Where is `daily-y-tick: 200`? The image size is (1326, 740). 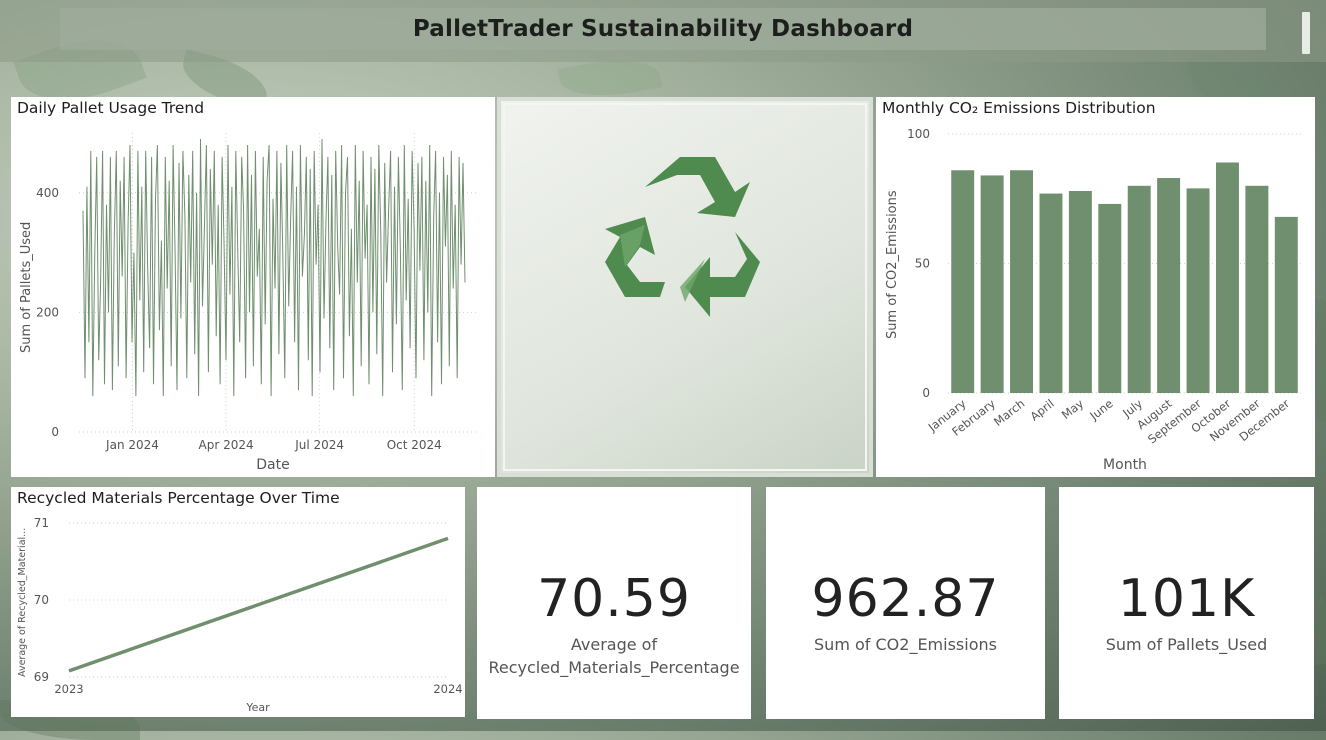 daily-y-tick: 200 is located at coordinates (47, 312).